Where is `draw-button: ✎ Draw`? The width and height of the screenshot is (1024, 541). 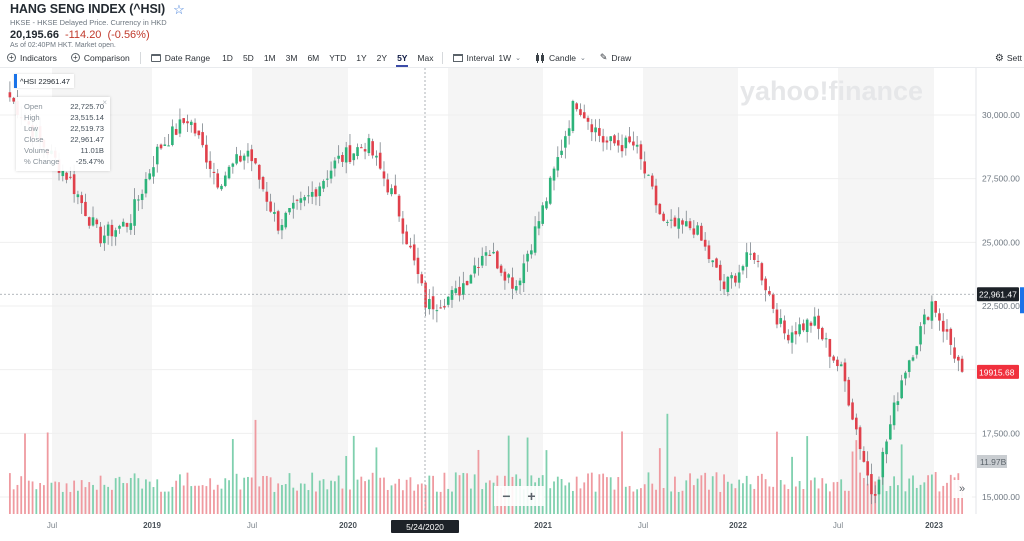 draw-button: ✎ Draw is located at coordinates (615, 58).